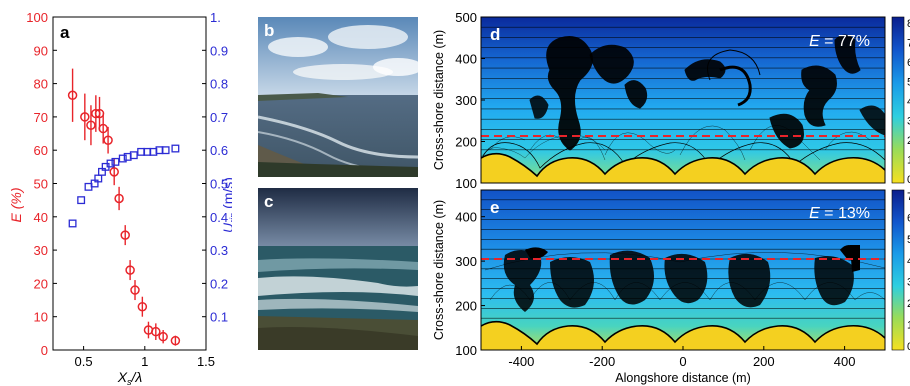 Image resolution: width=910 pixels, height=386 pixels. What do you see at coordinates (226, 205) in the screenshot?
I see `panel-a-ylabel-right: Urip (m/s)` at bounding box center [226, 205].